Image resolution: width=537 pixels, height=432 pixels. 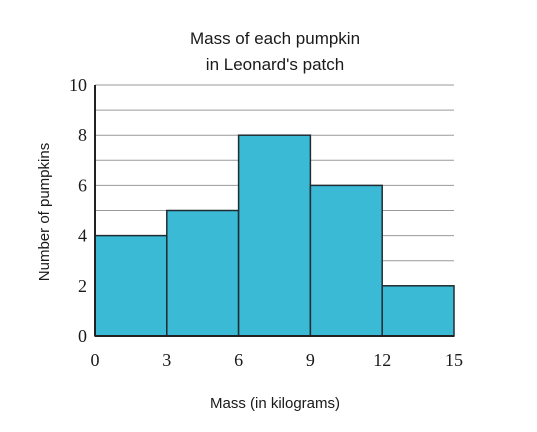 I want to click on chart-title-line-2: in Leonard's patch, so click(x=275, y=64).